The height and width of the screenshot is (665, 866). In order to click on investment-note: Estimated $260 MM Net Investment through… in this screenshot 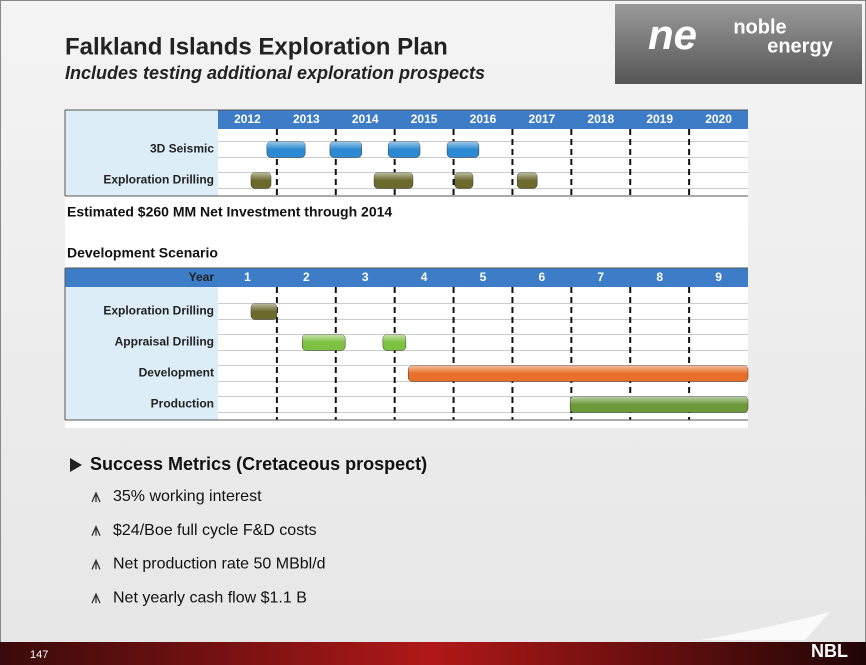, I will do `click(229, 212)`.